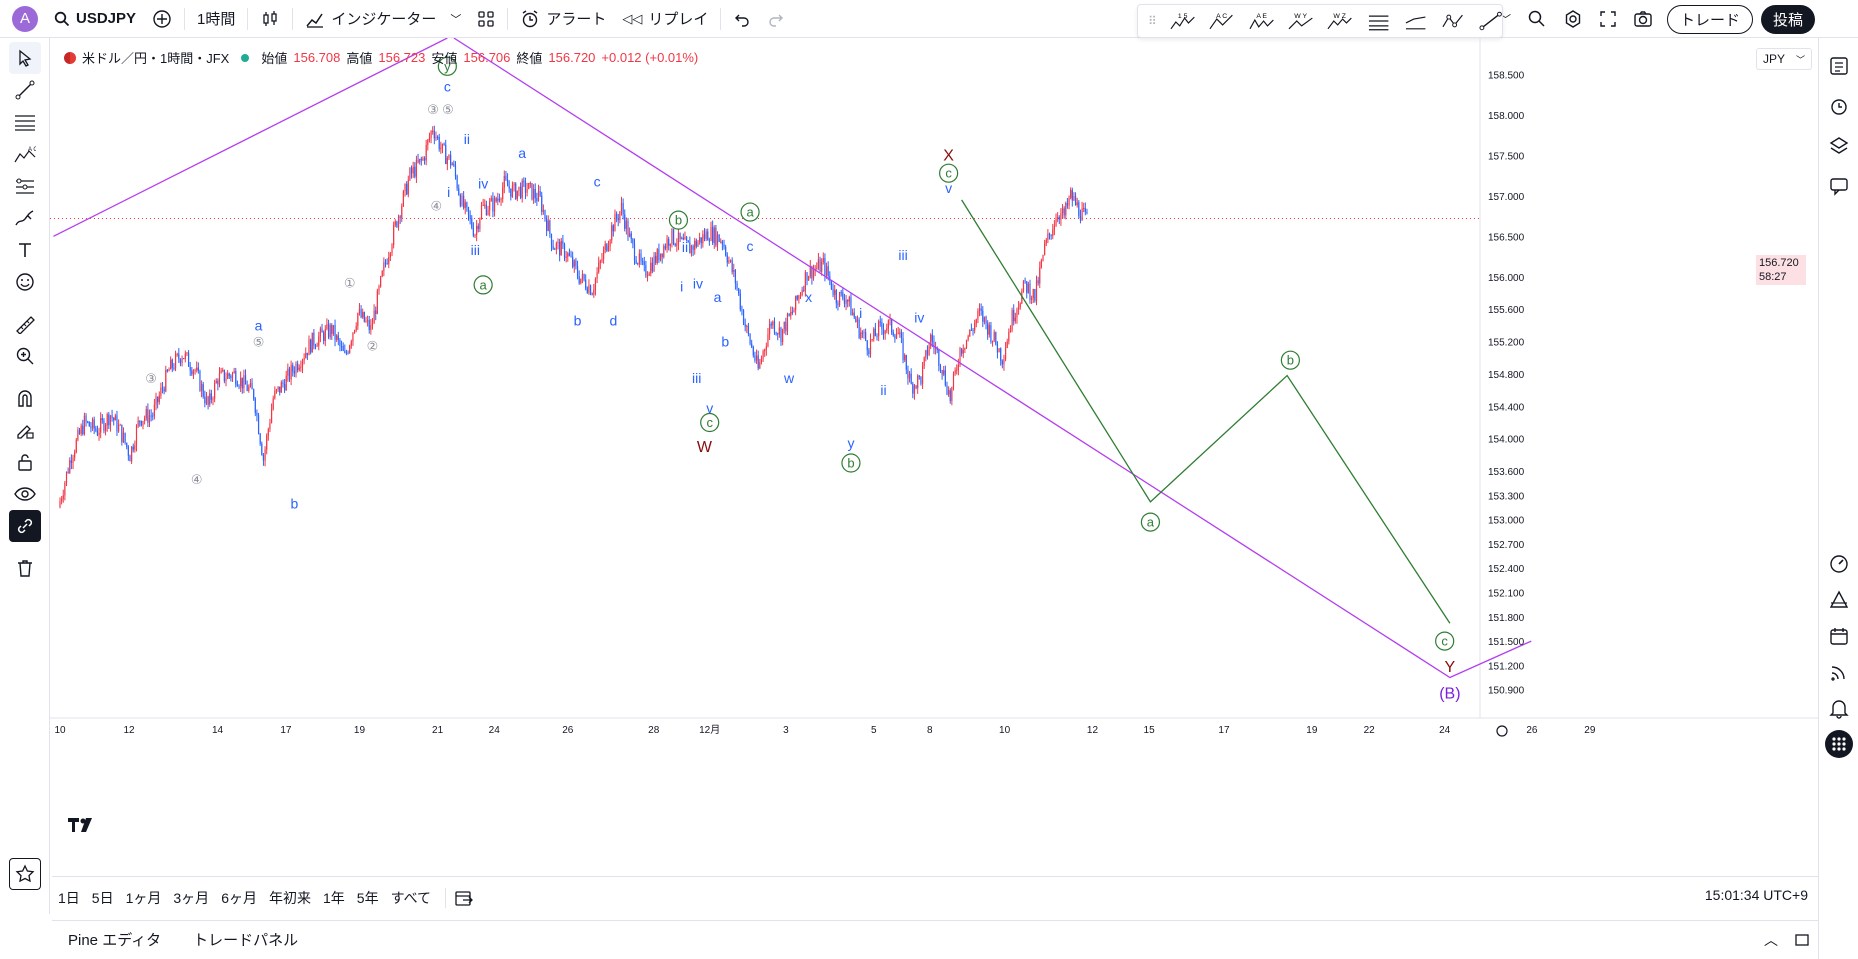 The width and height of the screenshot is (1858, 959). Describe the element at coordinates (25, 282) in the screenshot. I see `emoji-tool` at that location.